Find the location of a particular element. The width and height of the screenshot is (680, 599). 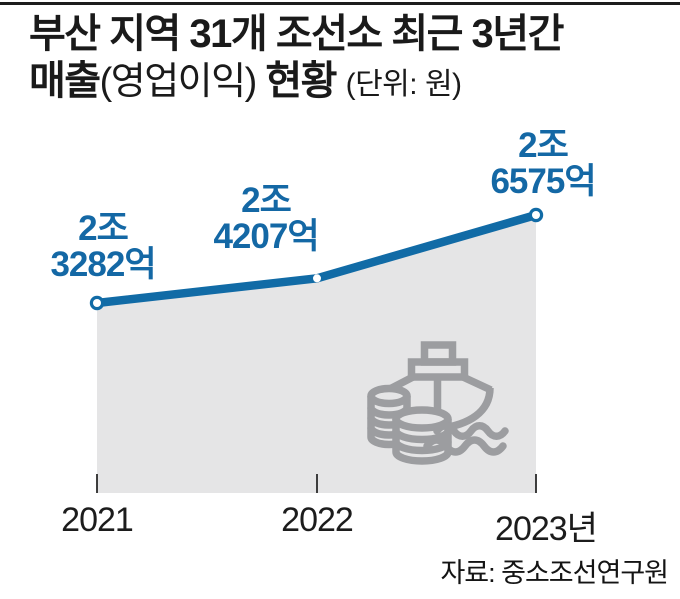

chart-title-line1: 부산 지역 31개 조선소 최근 3년간 is located at coordinates (296, 34).